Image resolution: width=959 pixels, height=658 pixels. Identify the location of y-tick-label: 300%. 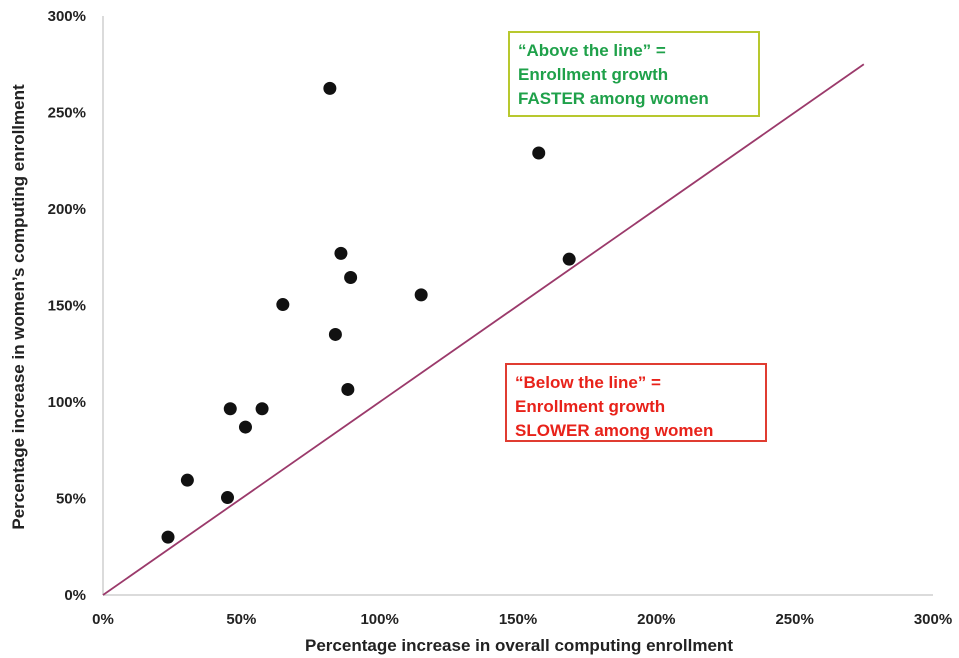
(67, 16).